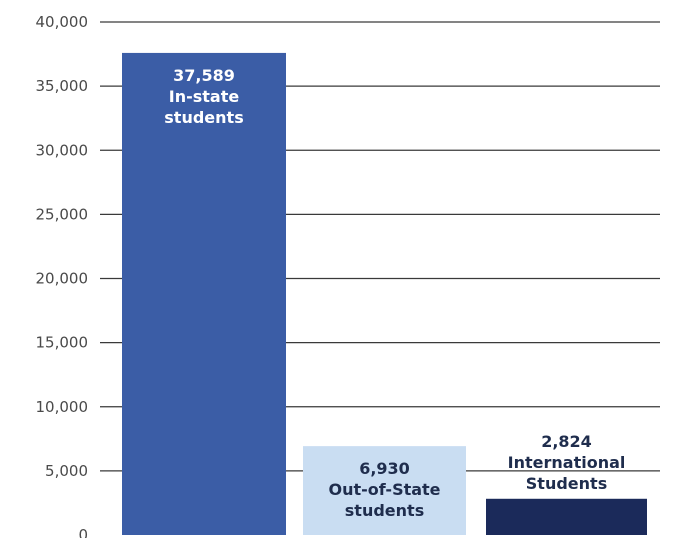  What do you see at coordinates (66, 471) in the screenshot?
I see `y-tick-label: 5,000` at bounding box center [66, 471].